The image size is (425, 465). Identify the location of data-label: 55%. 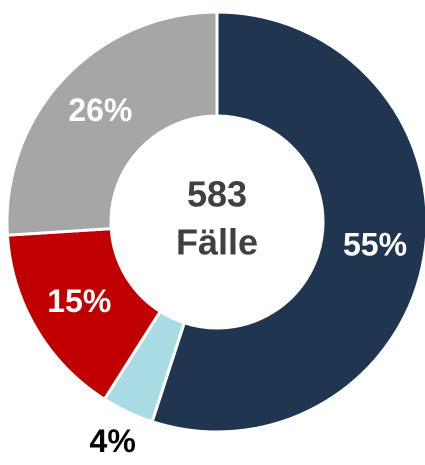
(375, 244).